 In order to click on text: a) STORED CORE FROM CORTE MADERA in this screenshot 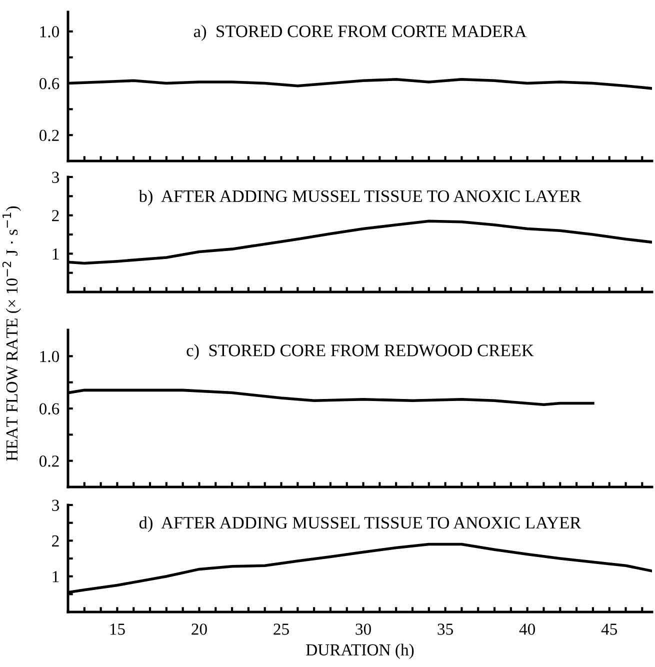, I will do `click(360, 32)`.